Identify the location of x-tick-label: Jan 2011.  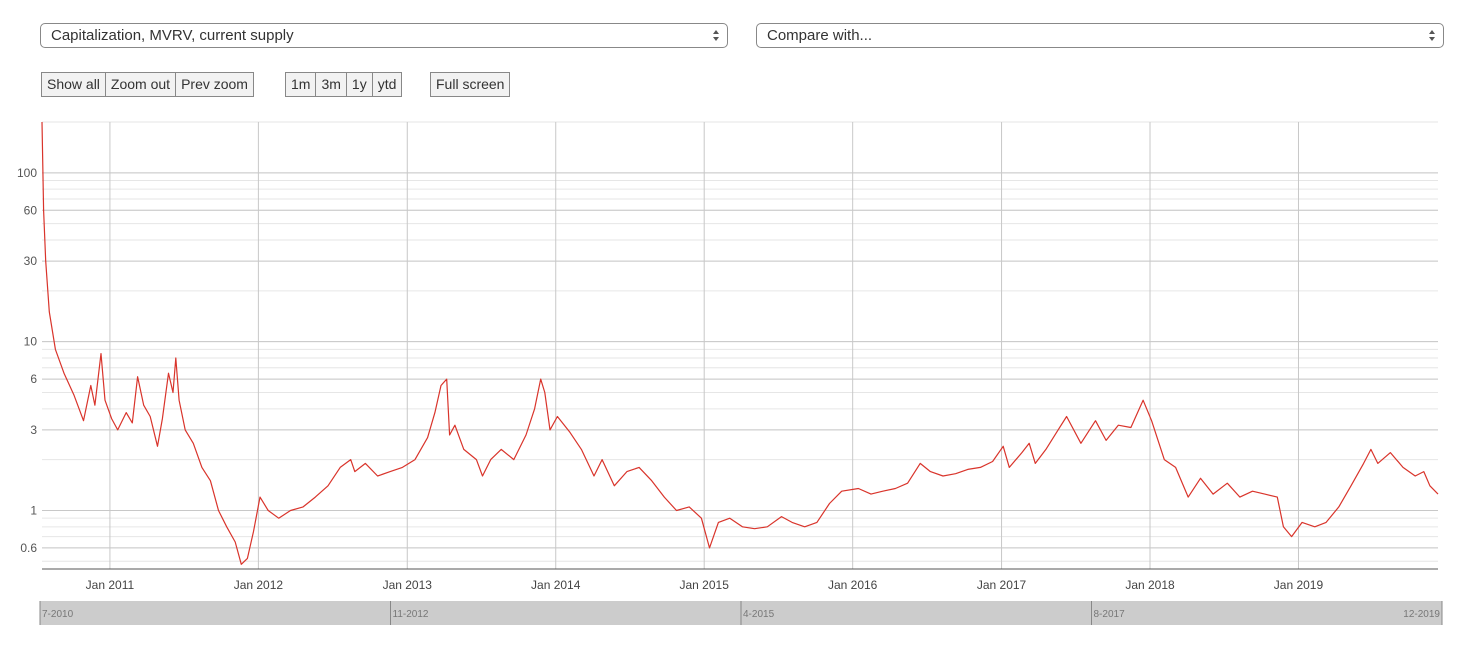
(110, 585).